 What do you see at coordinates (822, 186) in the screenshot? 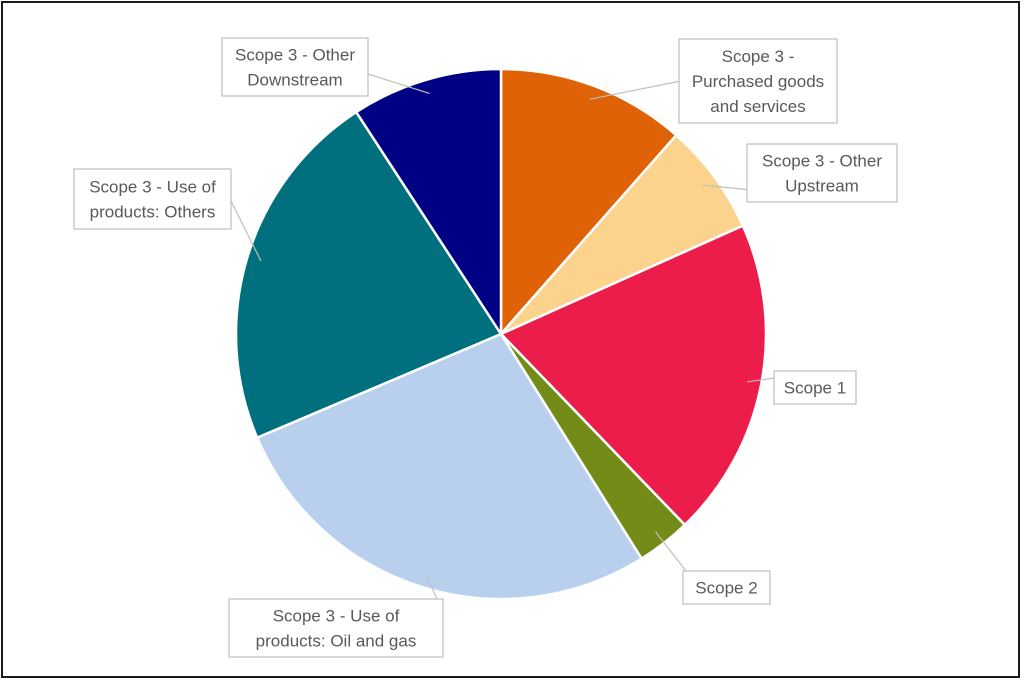
I see `slice-label-line: Upstream` at bounding box center [822, 186].